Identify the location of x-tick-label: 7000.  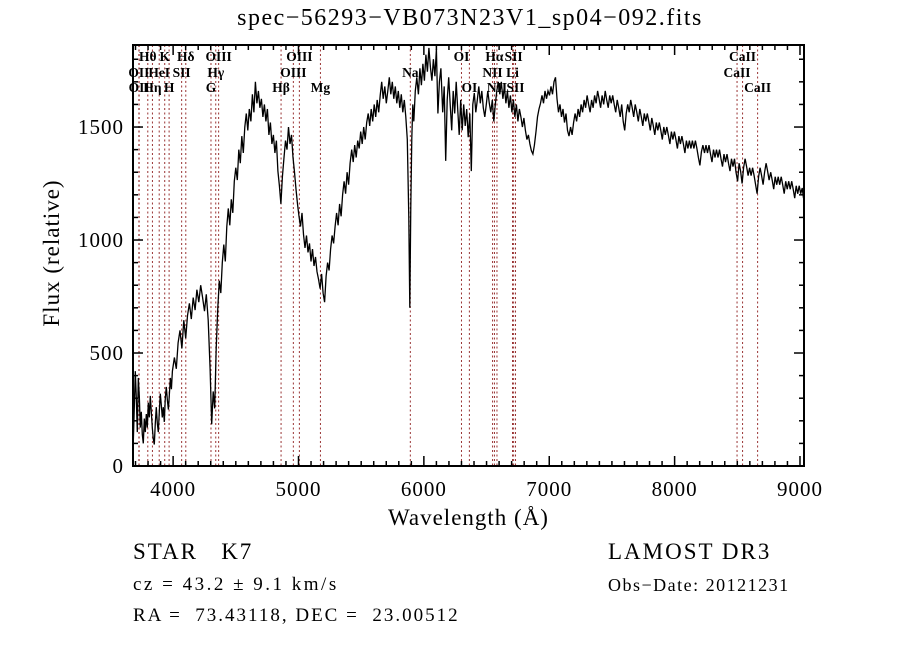
(549, 489).